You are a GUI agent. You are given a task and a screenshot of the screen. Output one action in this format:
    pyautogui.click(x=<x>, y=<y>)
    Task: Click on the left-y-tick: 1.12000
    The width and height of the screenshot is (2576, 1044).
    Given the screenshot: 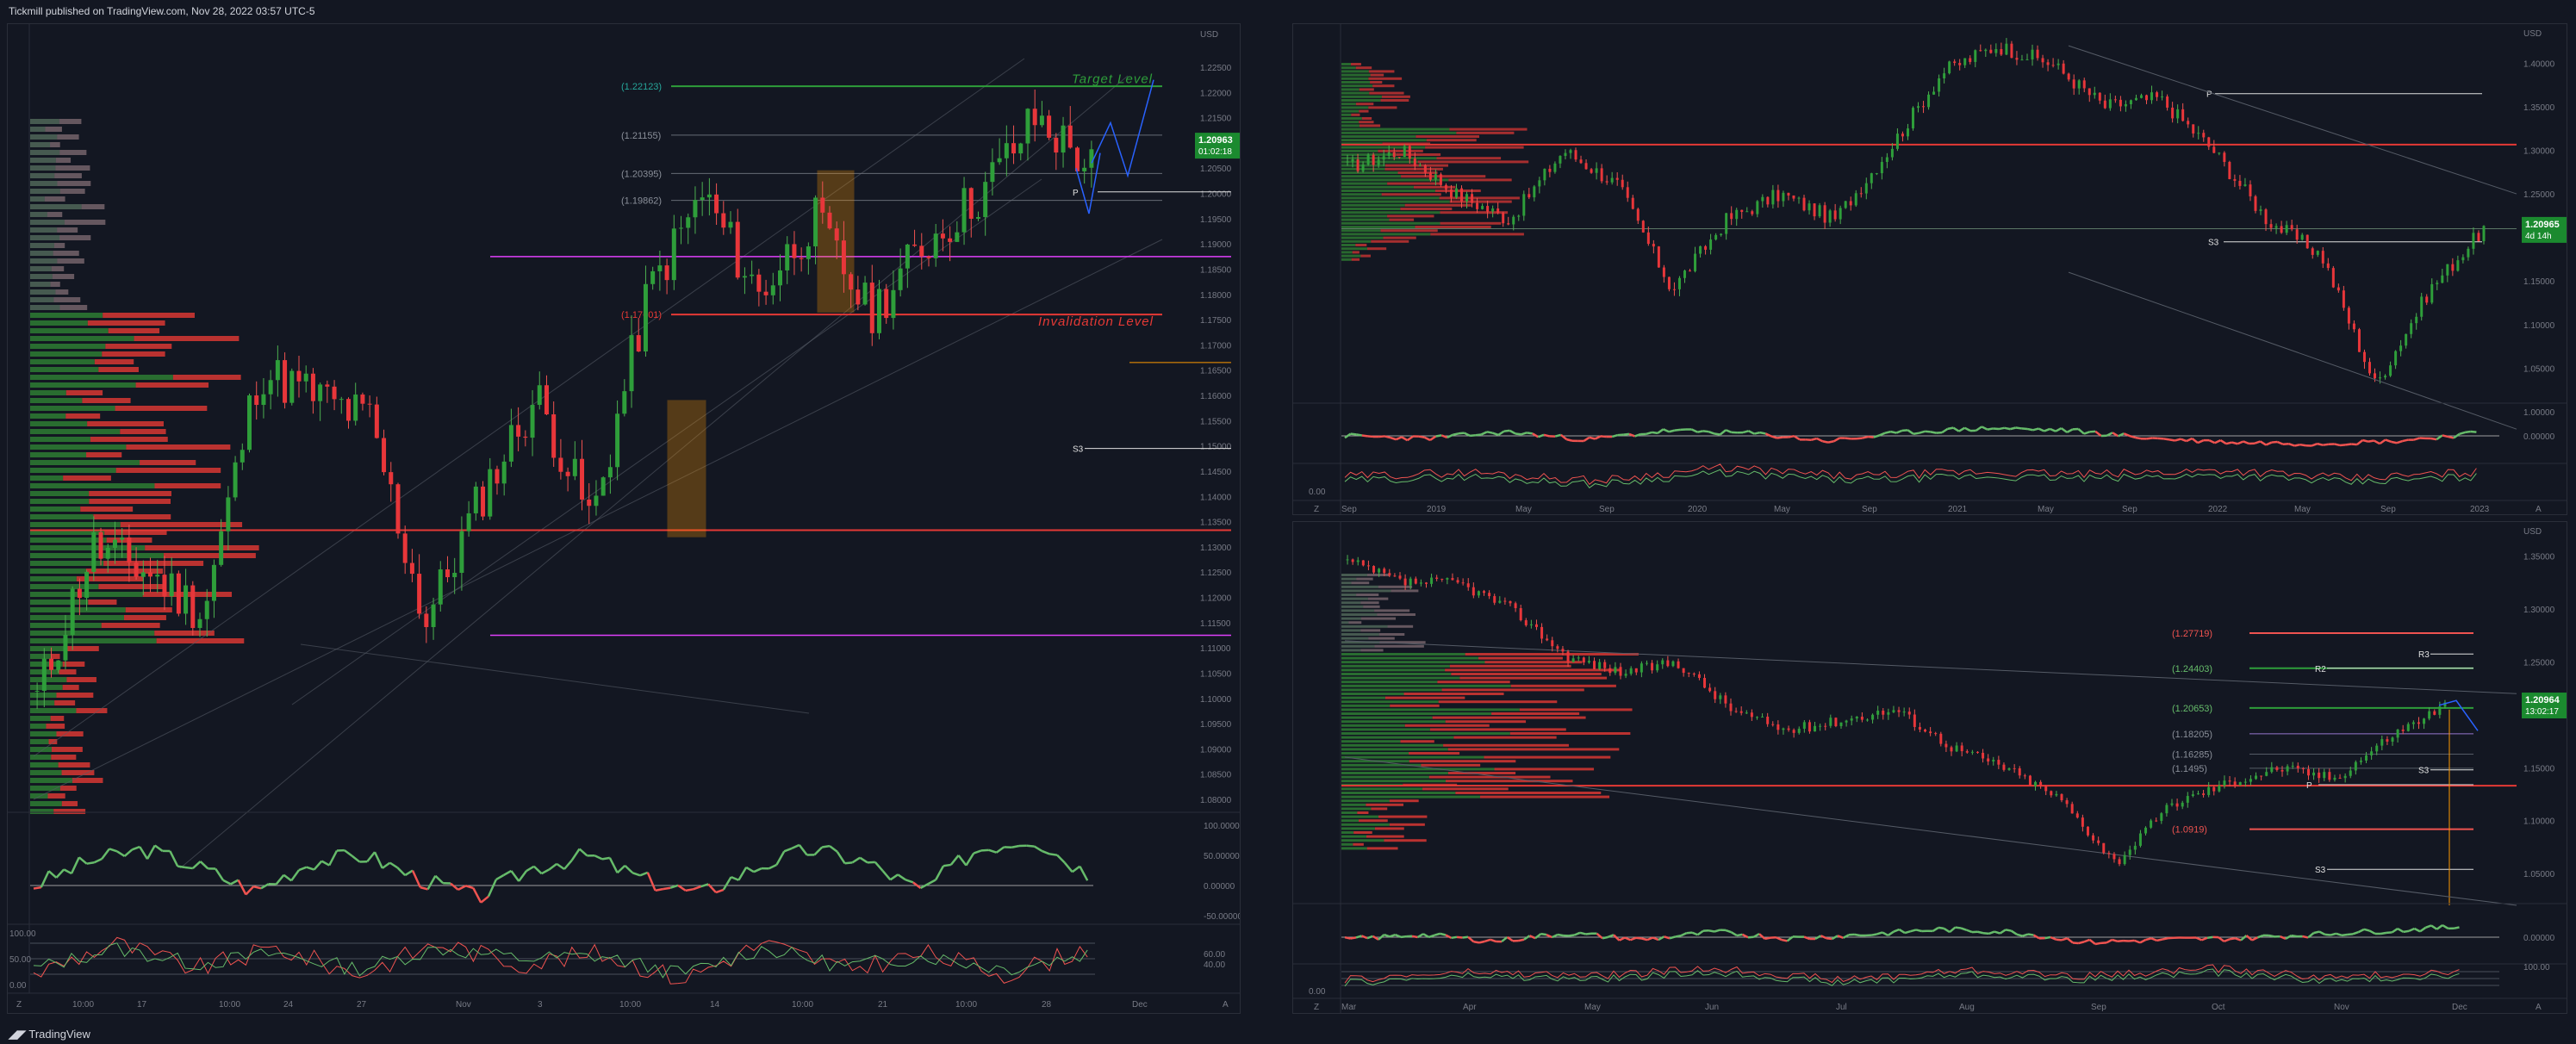 What is the action you would take?
    pyautogui.click(x=1216, y=599)
    